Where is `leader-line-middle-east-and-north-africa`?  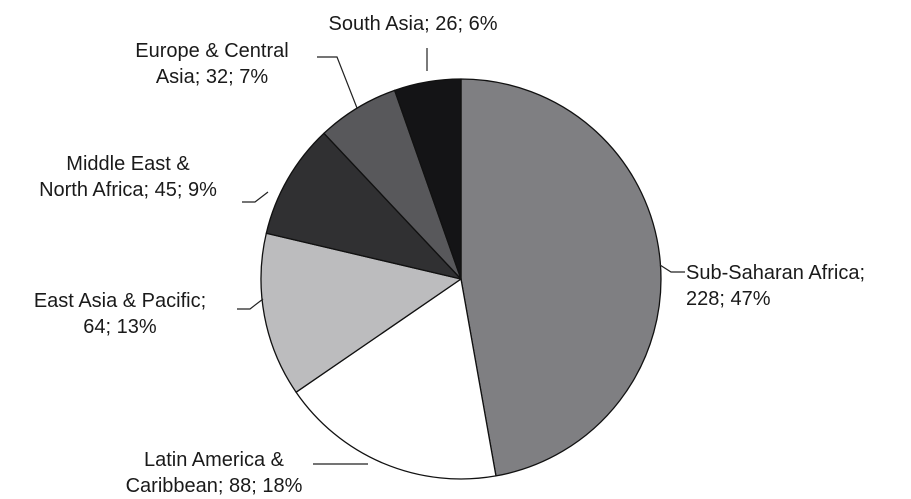
leader-line-middle-east-and-north-africa is located at coordinates (255, 197).